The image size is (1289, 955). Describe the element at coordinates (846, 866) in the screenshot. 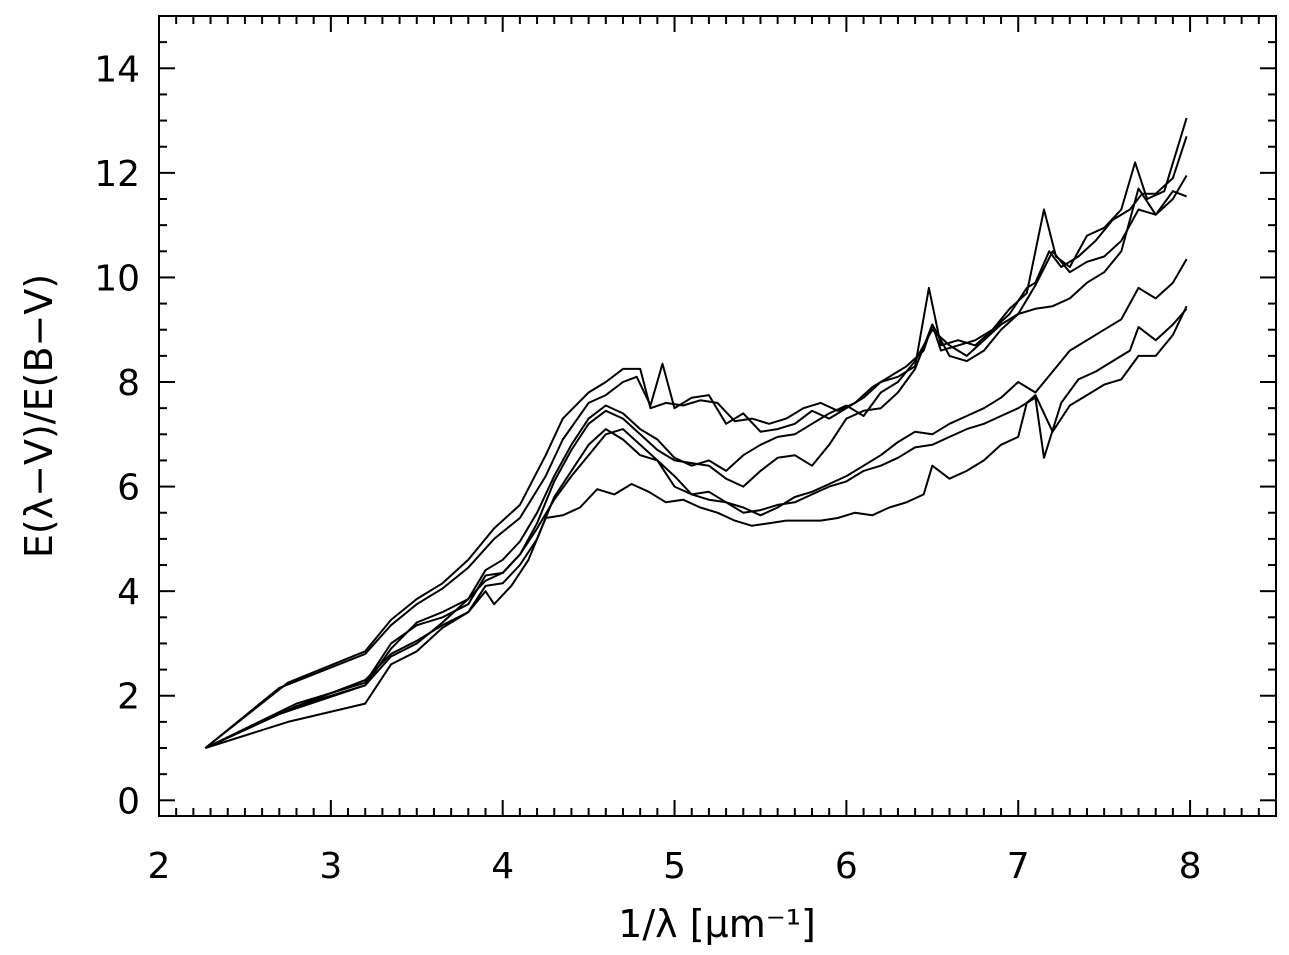

I see `x-tick-label: 6` at that location.